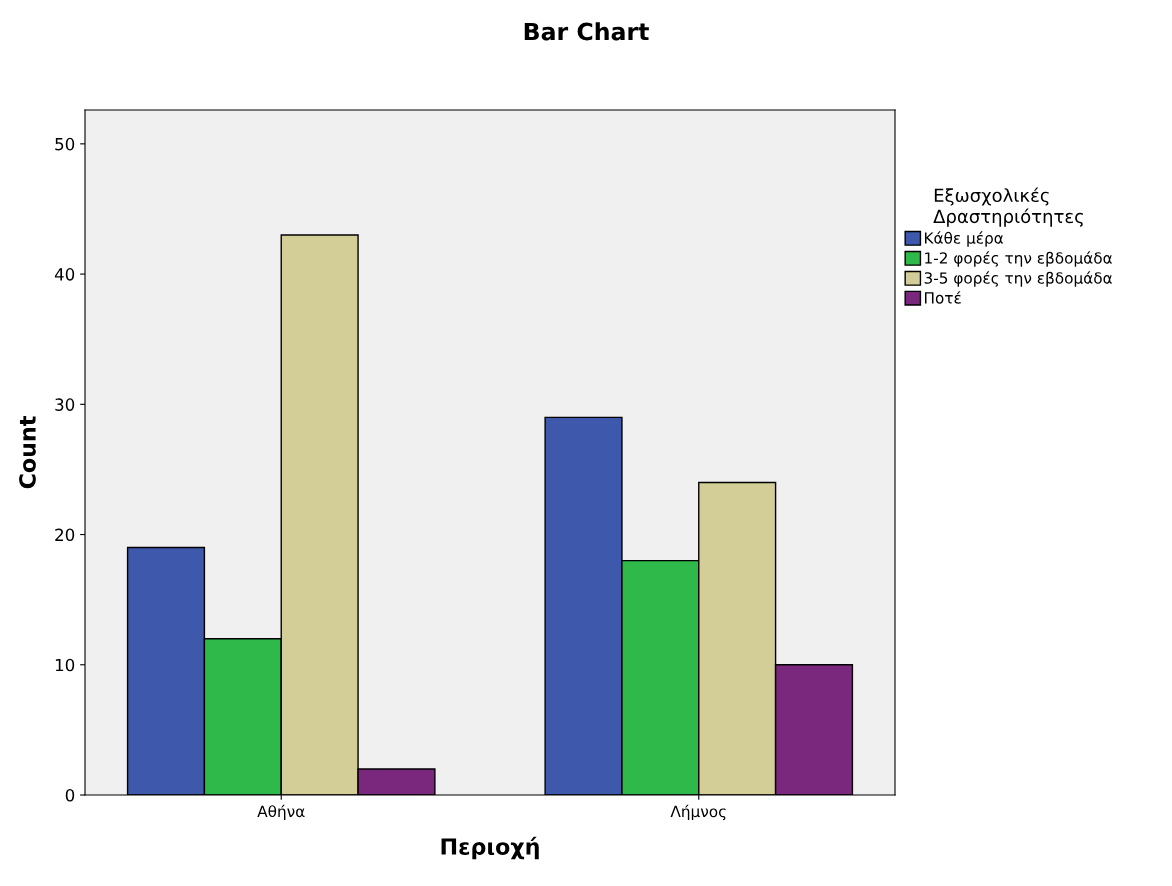 The height and width of the screenshot is (886, 1172). Describe the element at coordinates (1018, 259) in the screenshot. I see `legend-label: 1-2 φορές την εβδομάδα` at that location.